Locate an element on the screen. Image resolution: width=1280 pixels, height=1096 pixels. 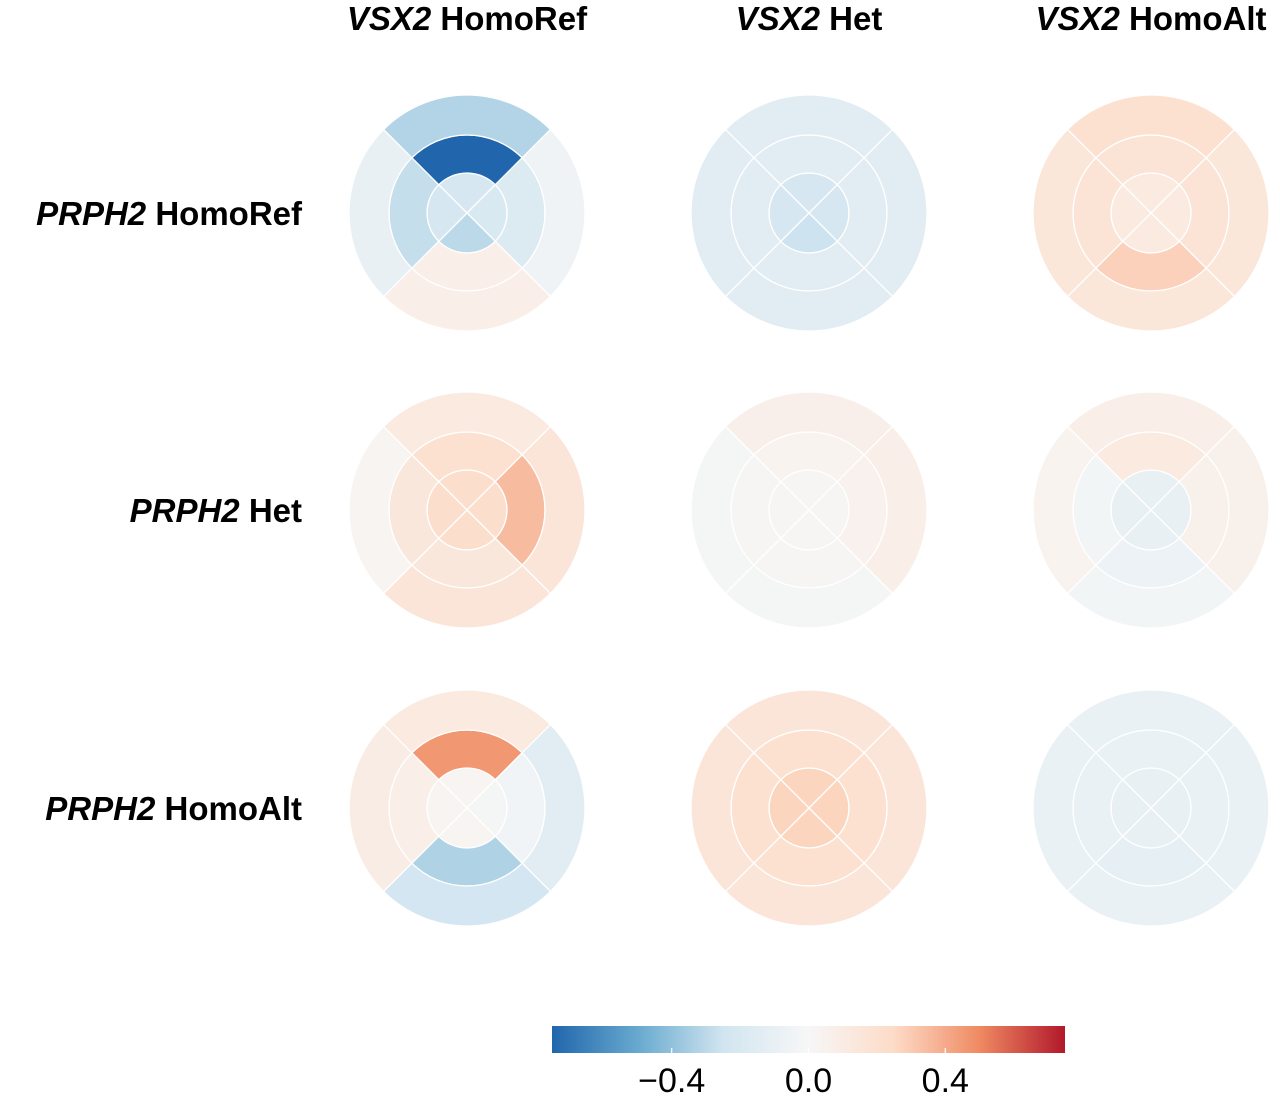
row-header-homoref: PRPH2 HomoRef is located at coordinates (169, 213).